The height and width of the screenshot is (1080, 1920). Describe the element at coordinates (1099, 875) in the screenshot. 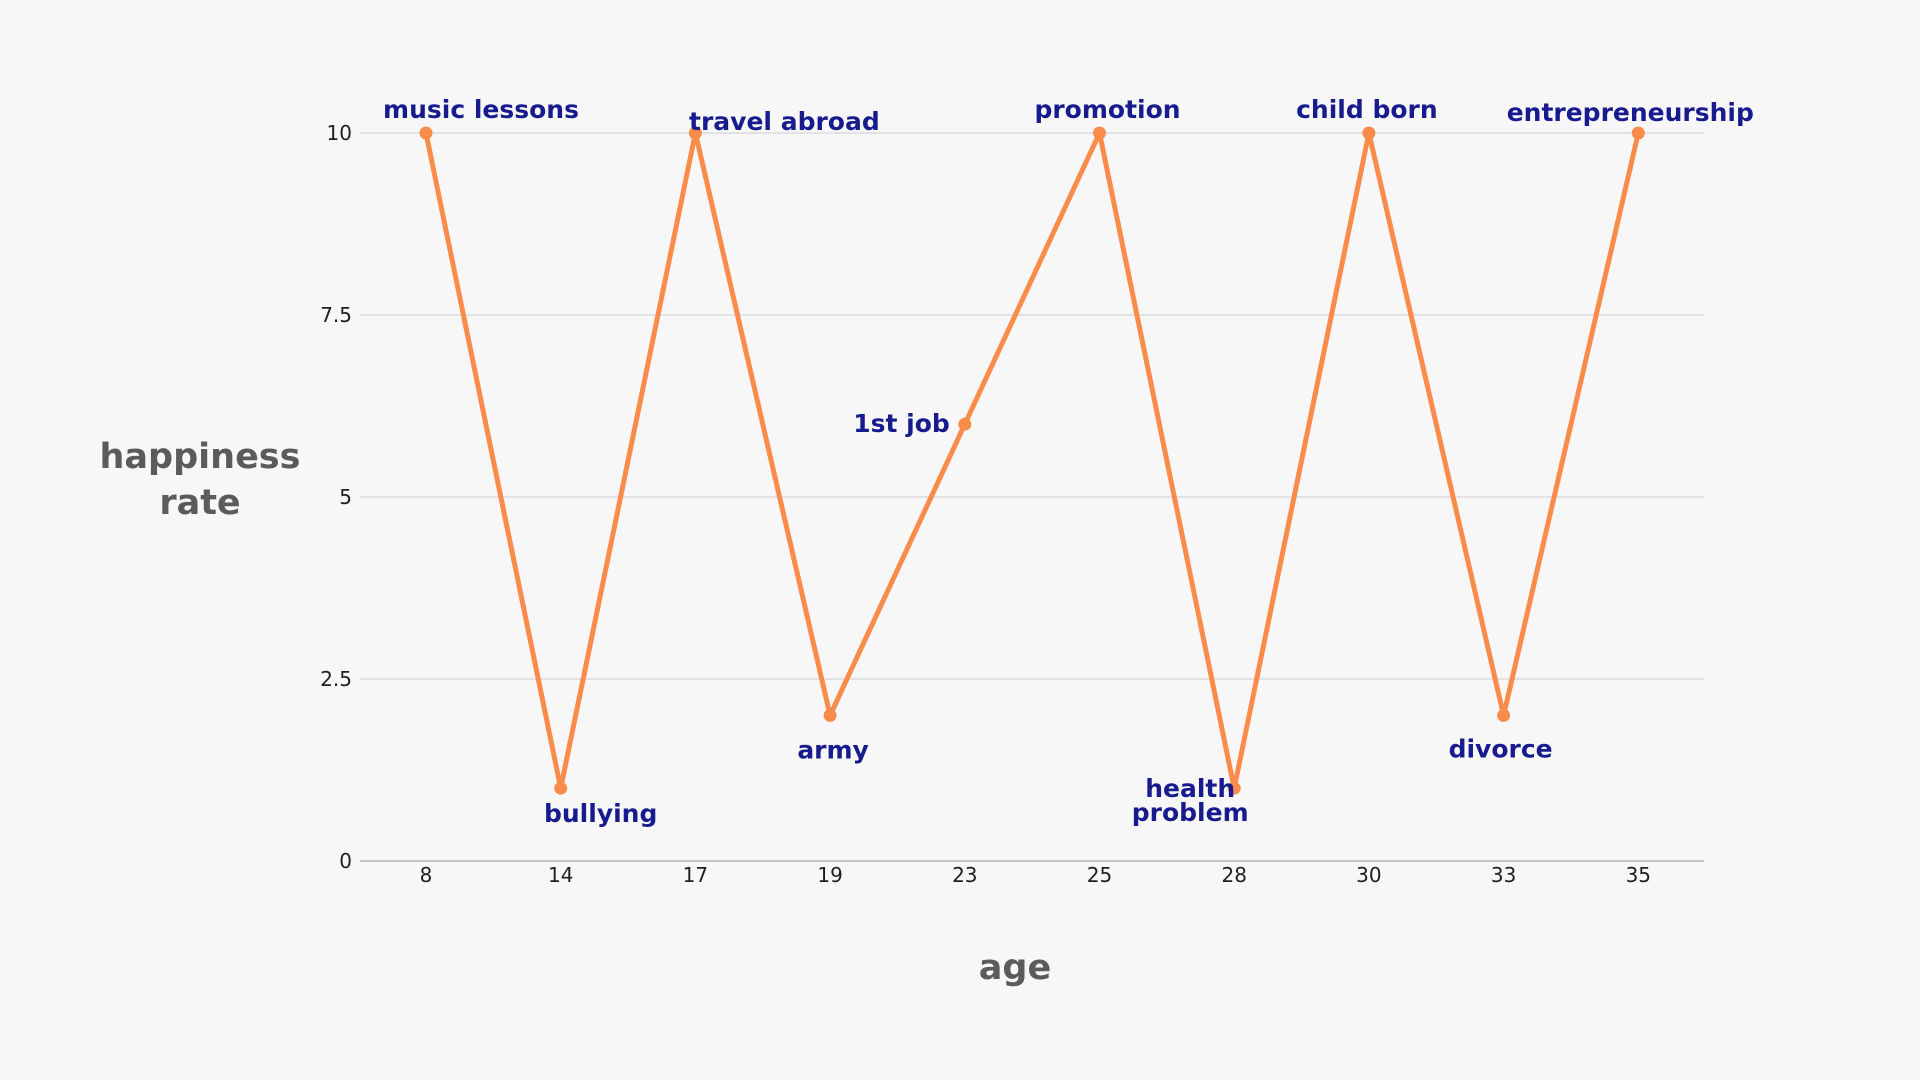

I see `x-tick-label: 25` at that location.